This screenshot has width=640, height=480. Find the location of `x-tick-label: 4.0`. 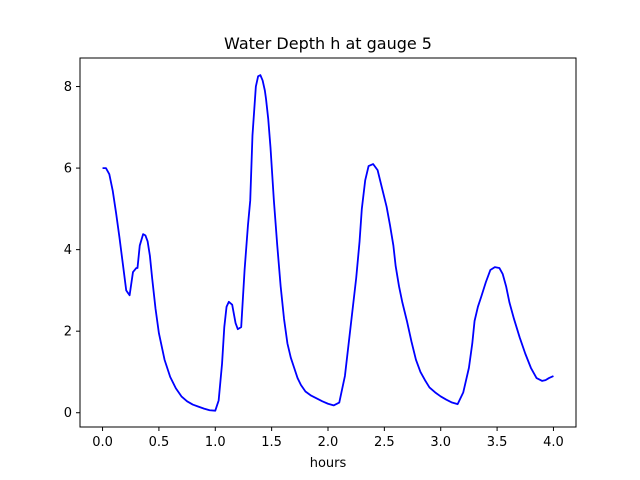

x-tick-label: 4.0 is located at coordinates (553, 442).